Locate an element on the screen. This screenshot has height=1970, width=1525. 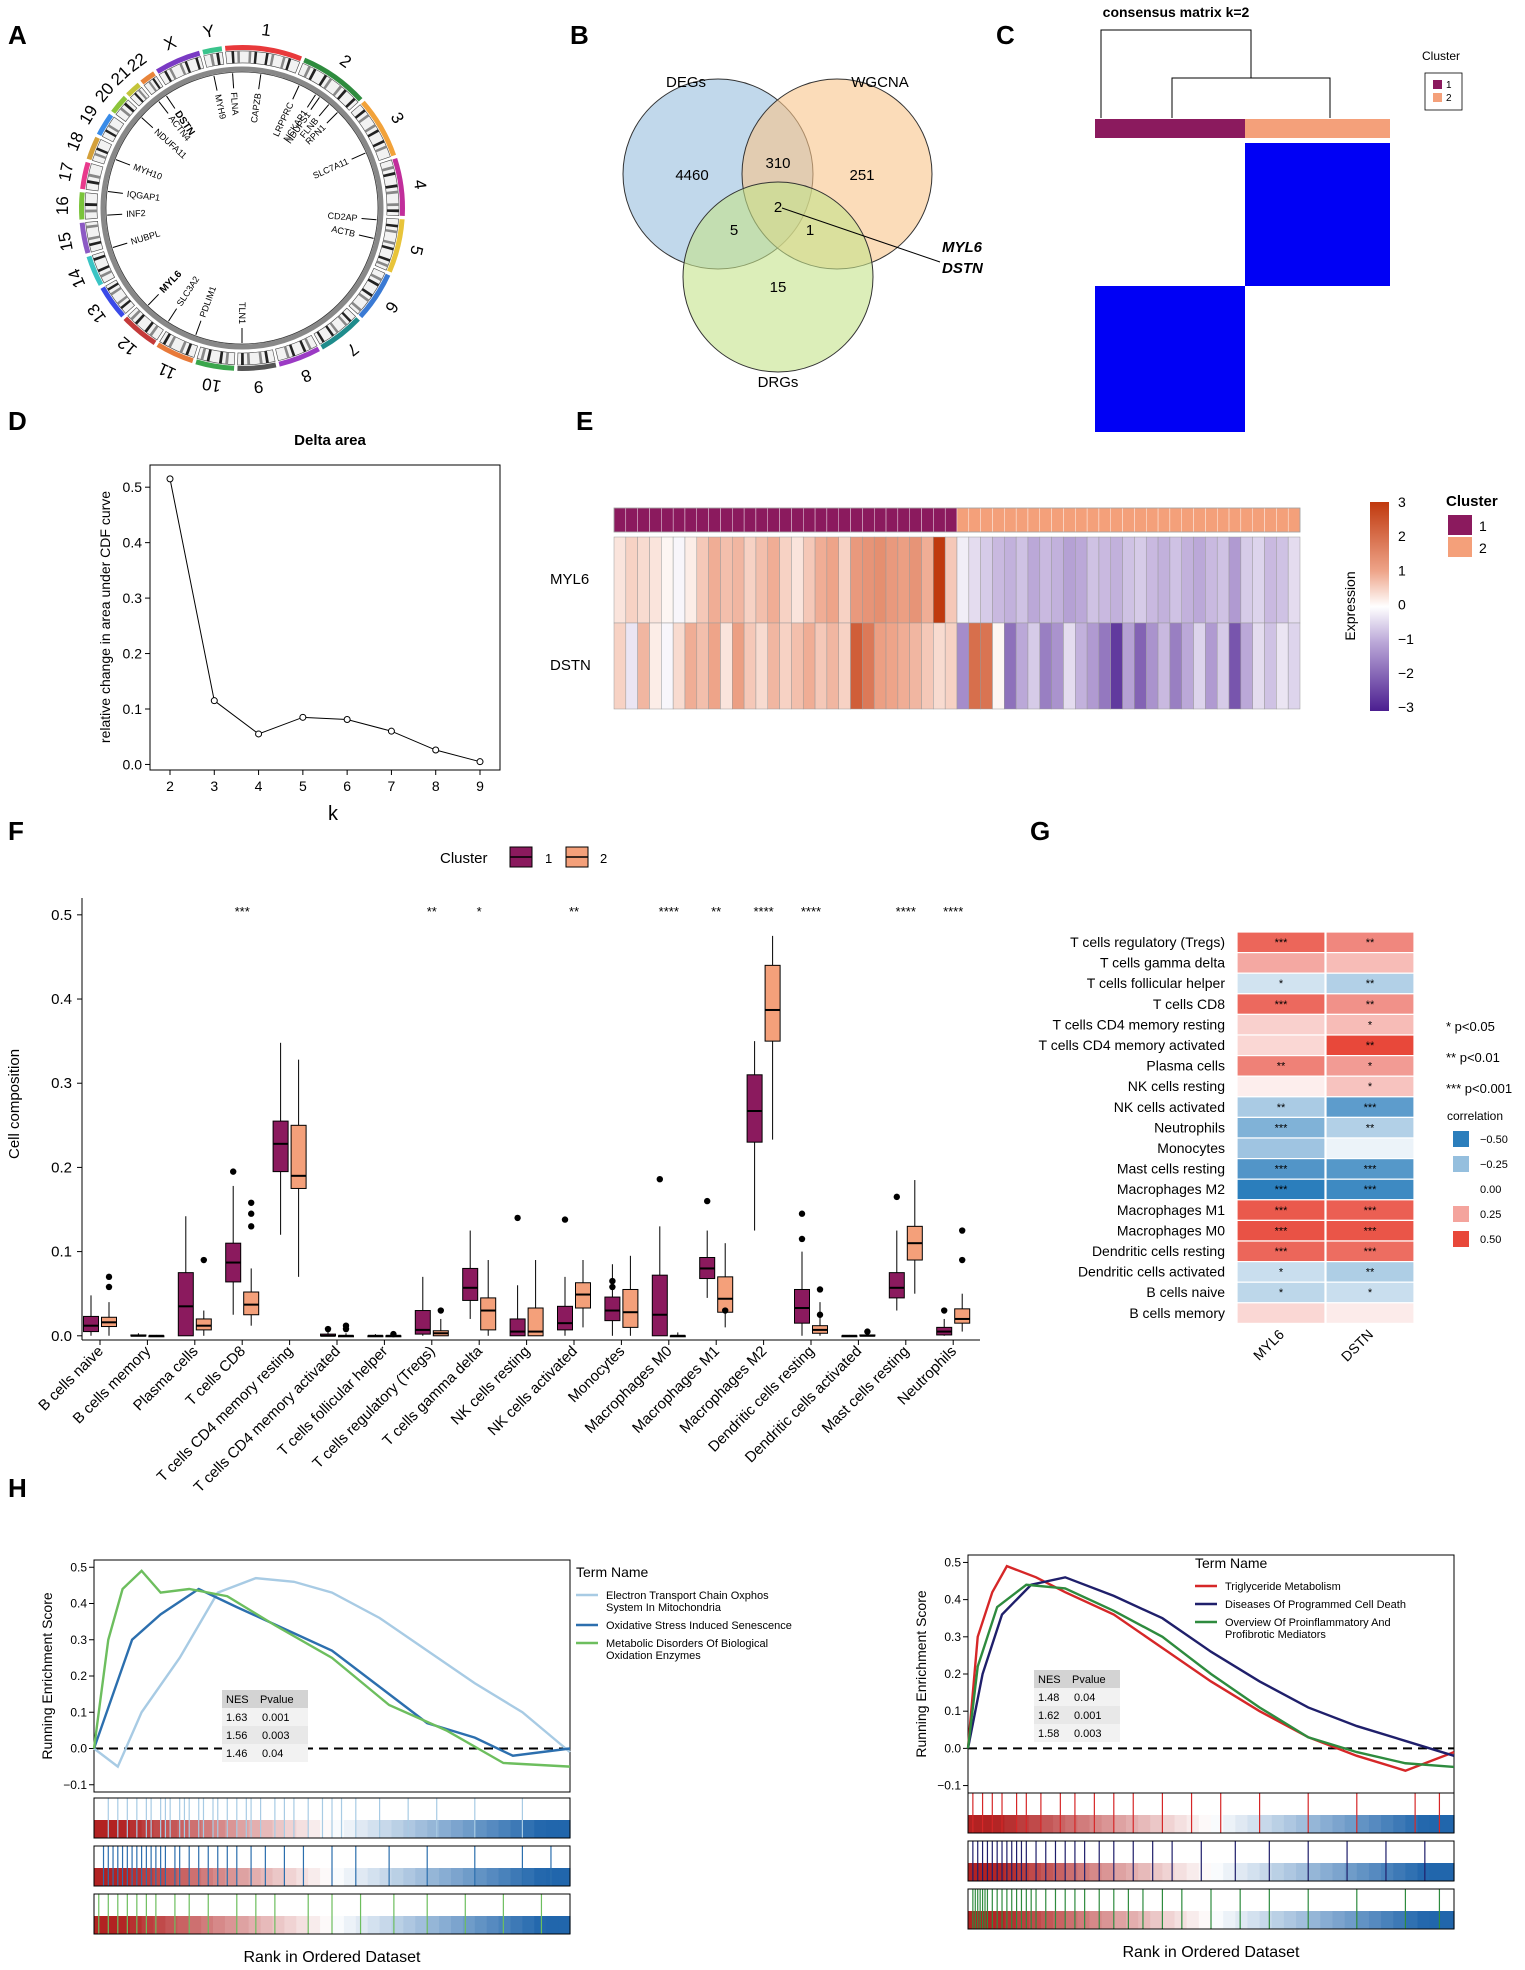
significance-label: *** is located at coordinates (242, 911).